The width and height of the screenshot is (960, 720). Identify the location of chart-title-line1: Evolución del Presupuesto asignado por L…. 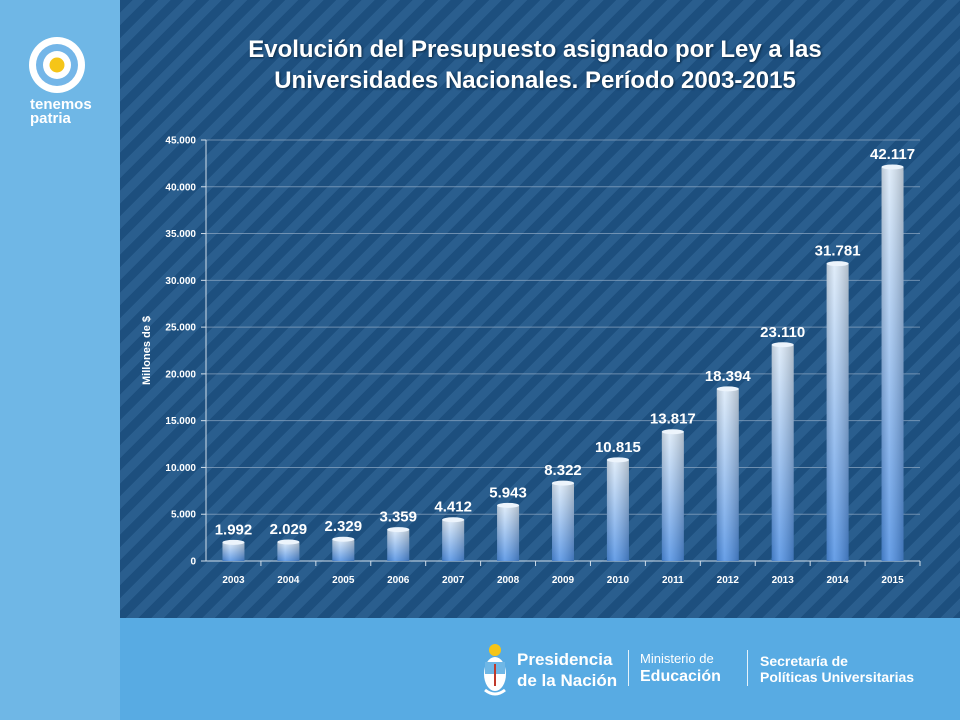
(535, 49).